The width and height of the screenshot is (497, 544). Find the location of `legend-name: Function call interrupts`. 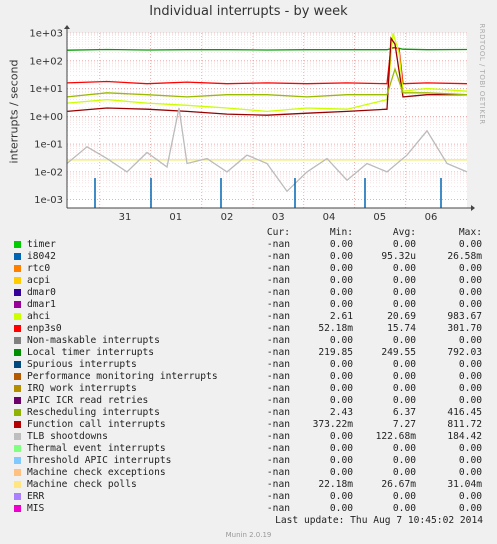

legend-name: Function call interrupts is located at coordinates (96, 424).